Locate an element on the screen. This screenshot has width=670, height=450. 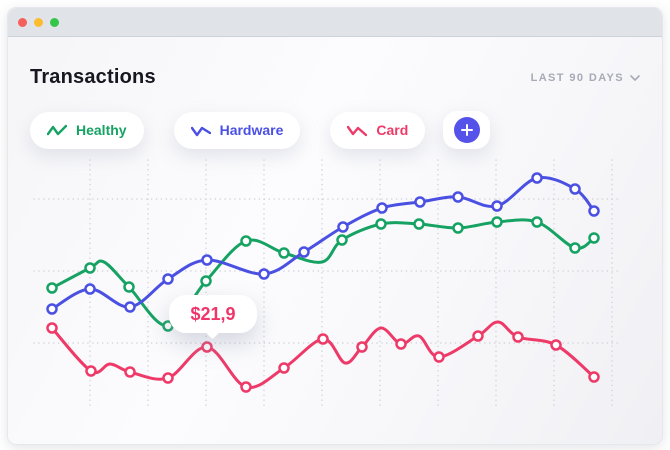
legend-chip-healthy: Healthy is located at coordinates (87, 130).